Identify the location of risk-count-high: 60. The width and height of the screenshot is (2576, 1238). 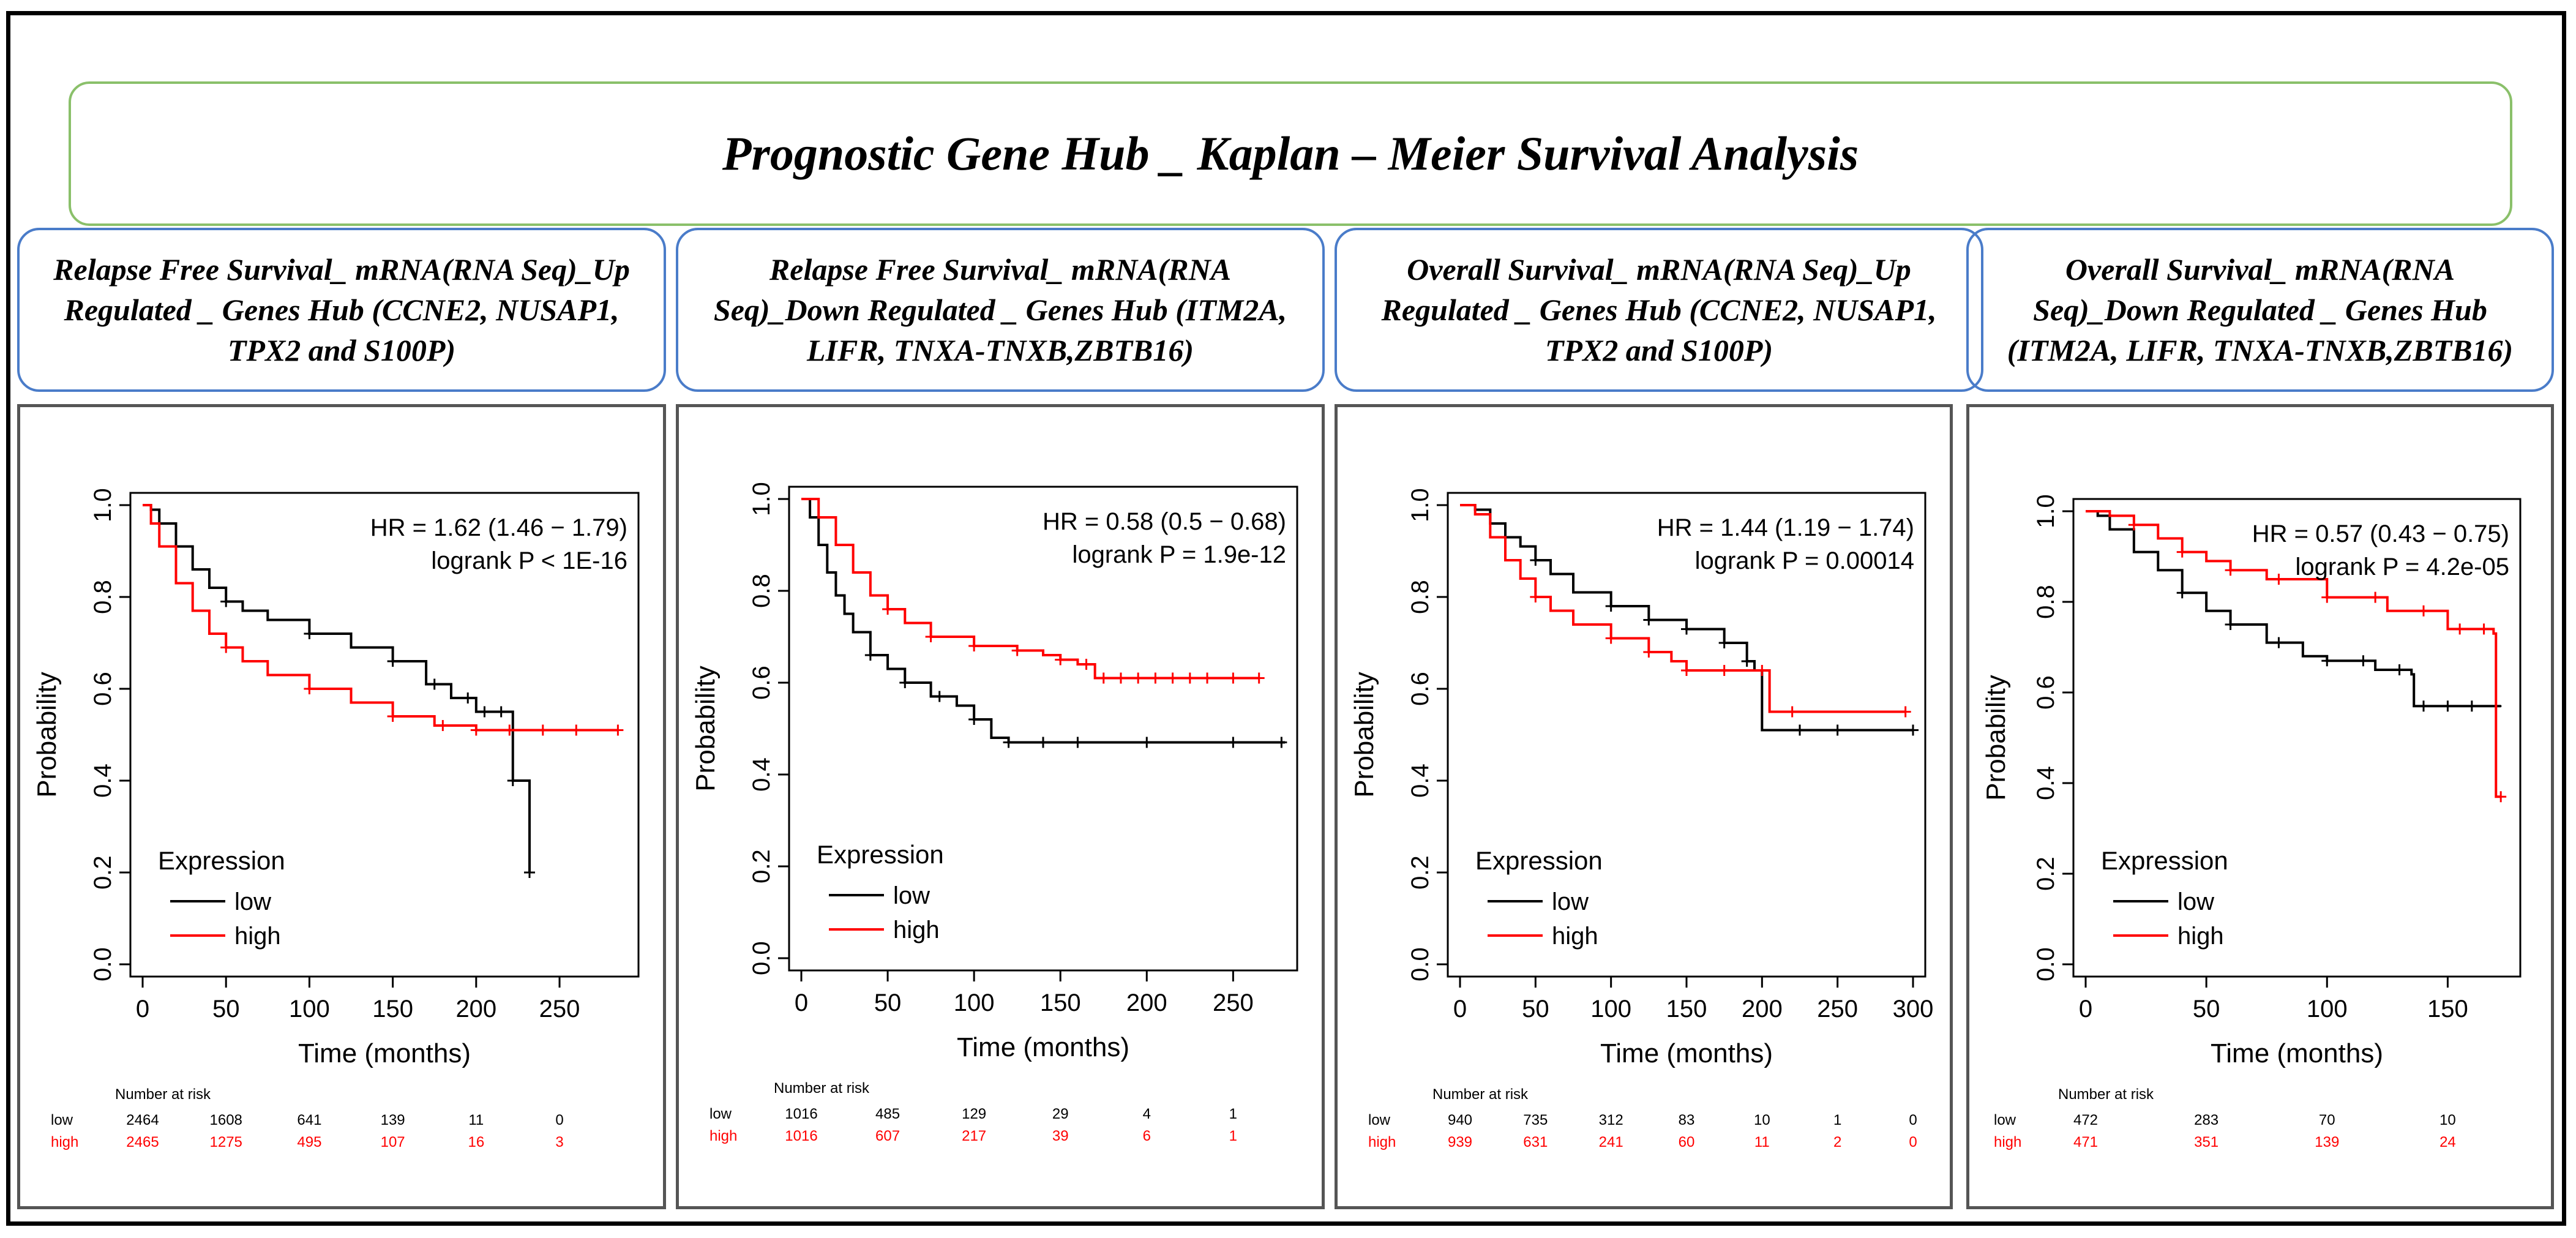
(1687, 1142).